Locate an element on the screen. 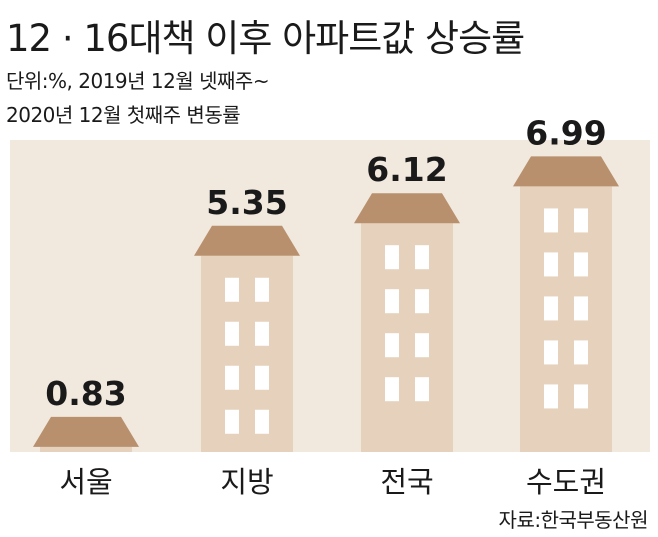 This screenshot has height=537, width=658. category-label: 서울 is located at coordinates (85, 482).